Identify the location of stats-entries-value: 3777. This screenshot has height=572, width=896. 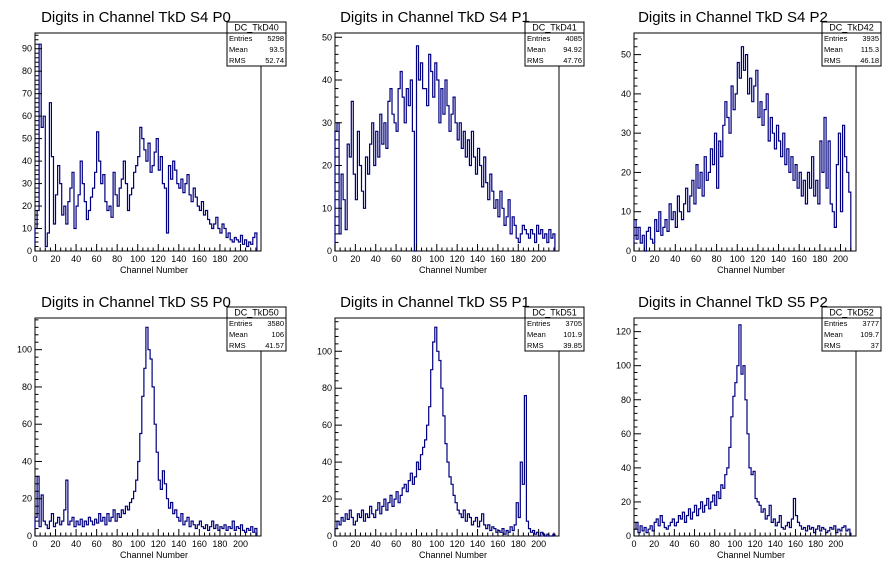
(870, 323).